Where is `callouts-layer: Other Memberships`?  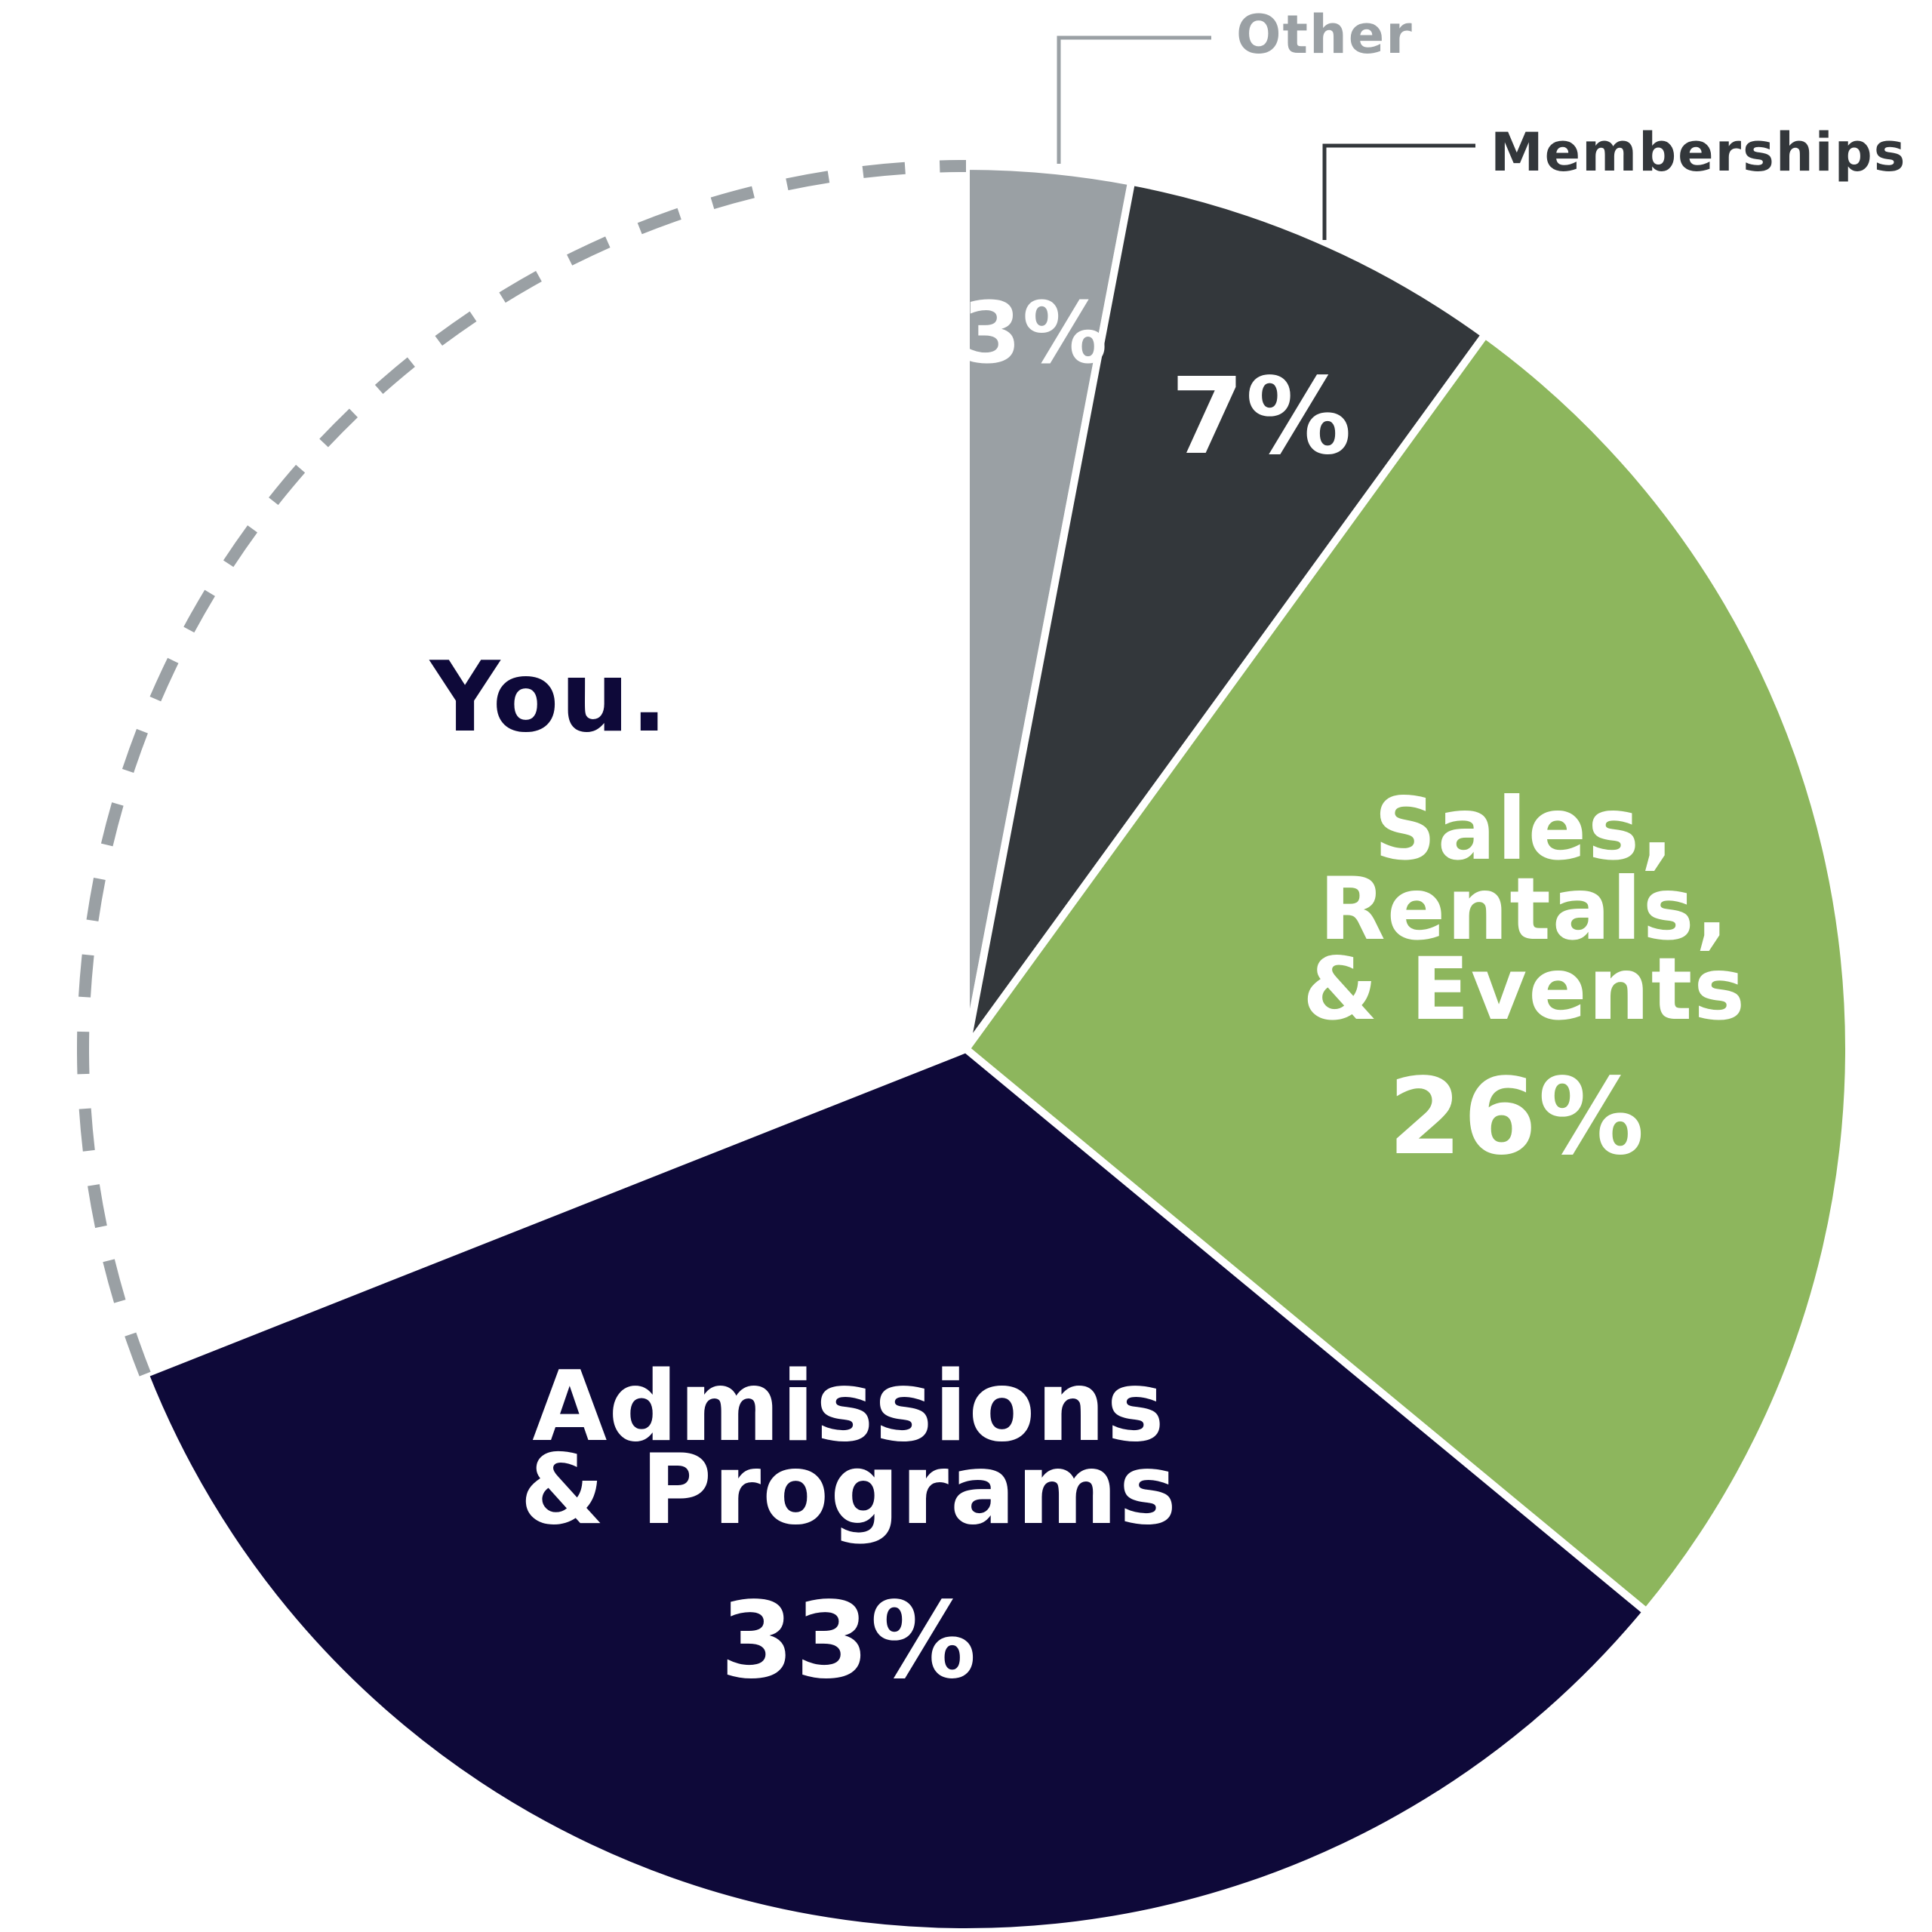 callouts-layer: Other Memberships is located at coordinates (1481, 122).